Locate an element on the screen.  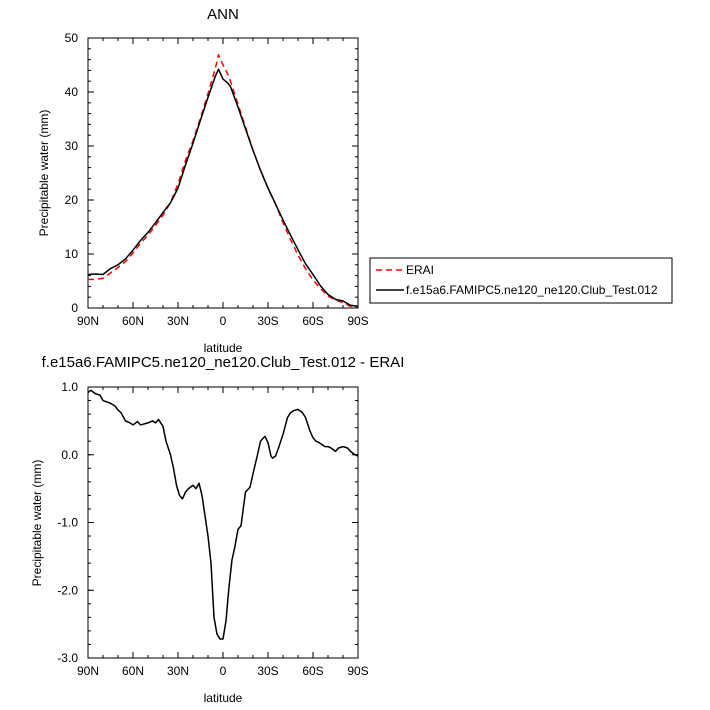
bottom-x-tick-label: 60S is located at coordinates (312, 671).